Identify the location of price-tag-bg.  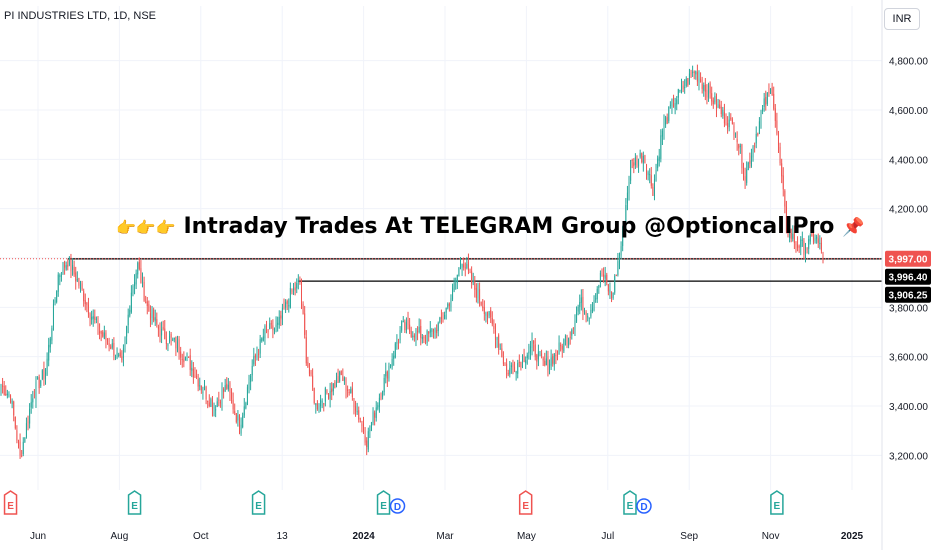
(908, 294).